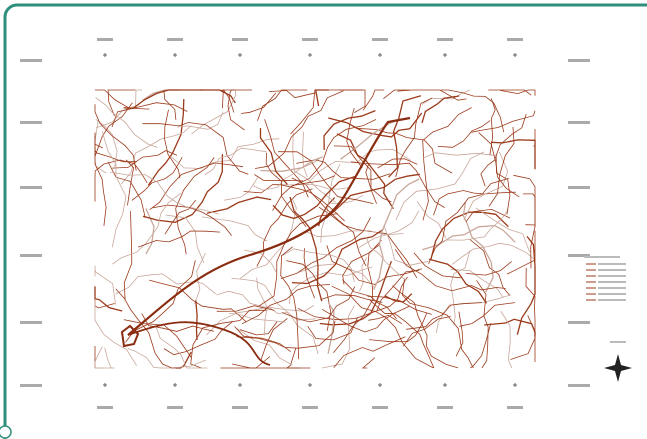  I want to click on legend-title, so click(602, 257).